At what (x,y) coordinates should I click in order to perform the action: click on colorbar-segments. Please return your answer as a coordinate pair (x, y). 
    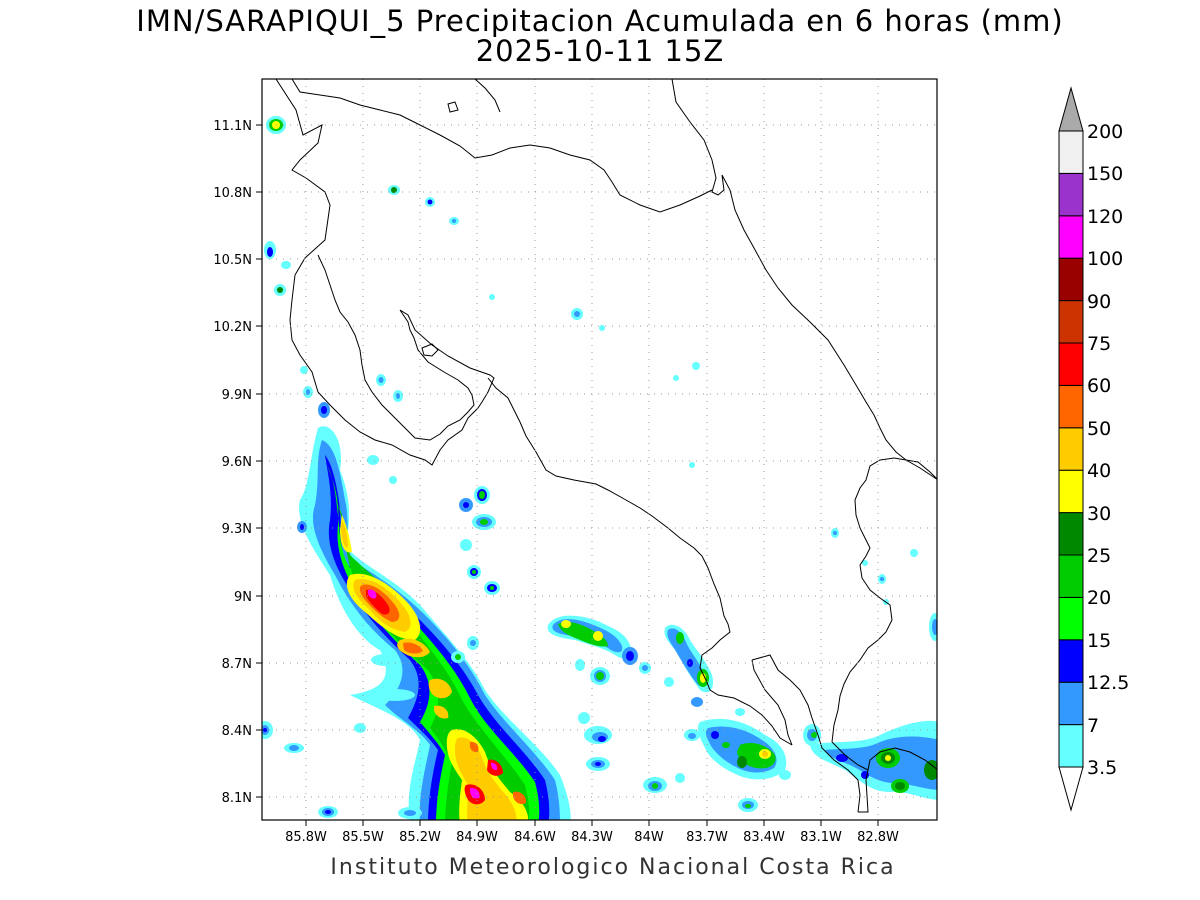
    Looking at the image, I should click on (1071, 449).